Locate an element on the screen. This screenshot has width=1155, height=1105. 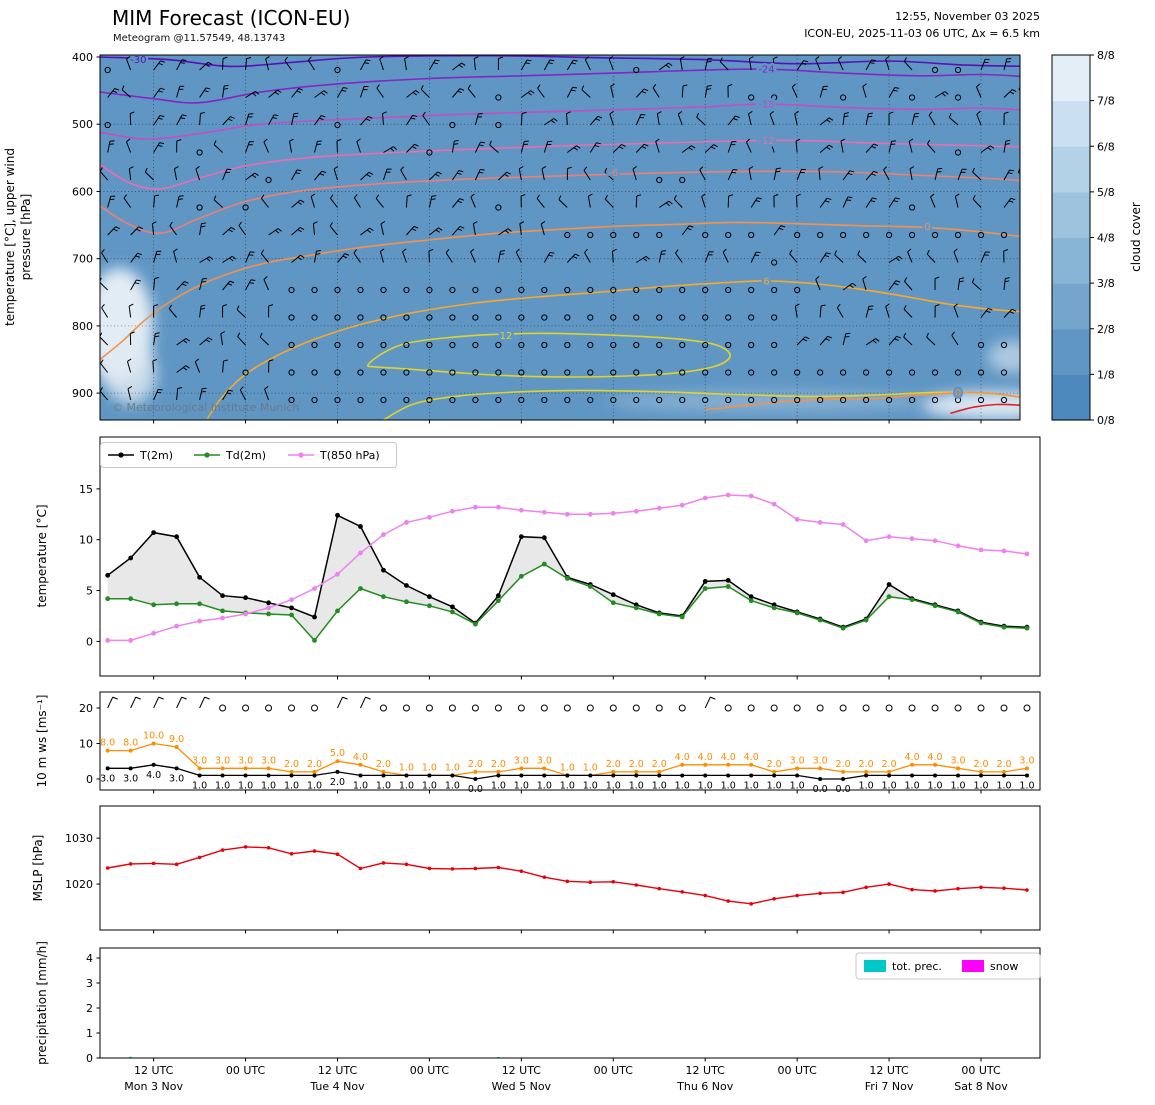
svg-text: 1030 is located at coordinates (79, 838).